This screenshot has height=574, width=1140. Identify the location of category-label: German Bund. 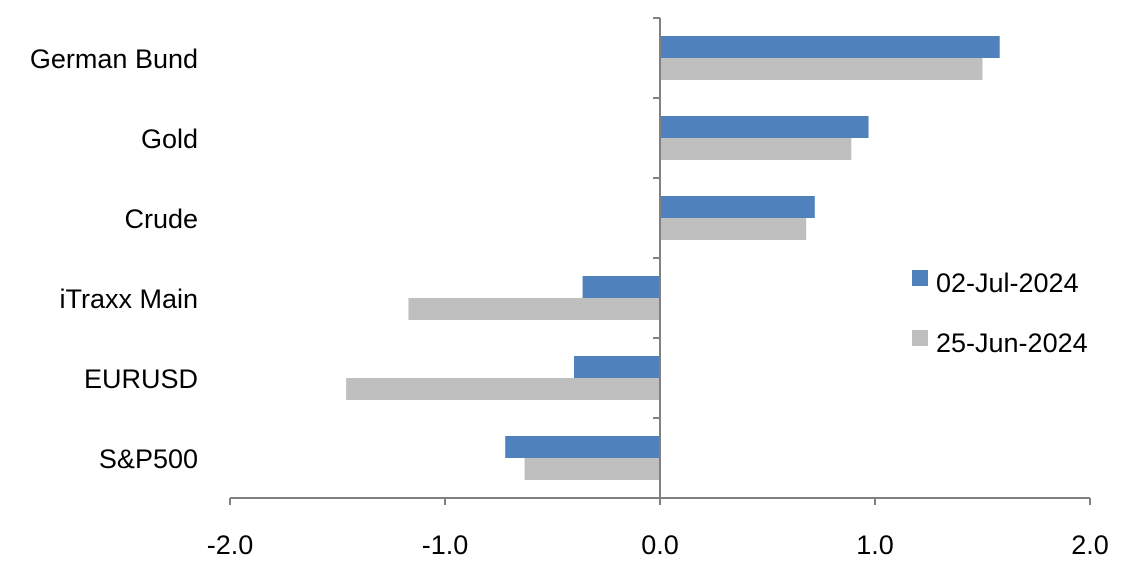
(114, 59).